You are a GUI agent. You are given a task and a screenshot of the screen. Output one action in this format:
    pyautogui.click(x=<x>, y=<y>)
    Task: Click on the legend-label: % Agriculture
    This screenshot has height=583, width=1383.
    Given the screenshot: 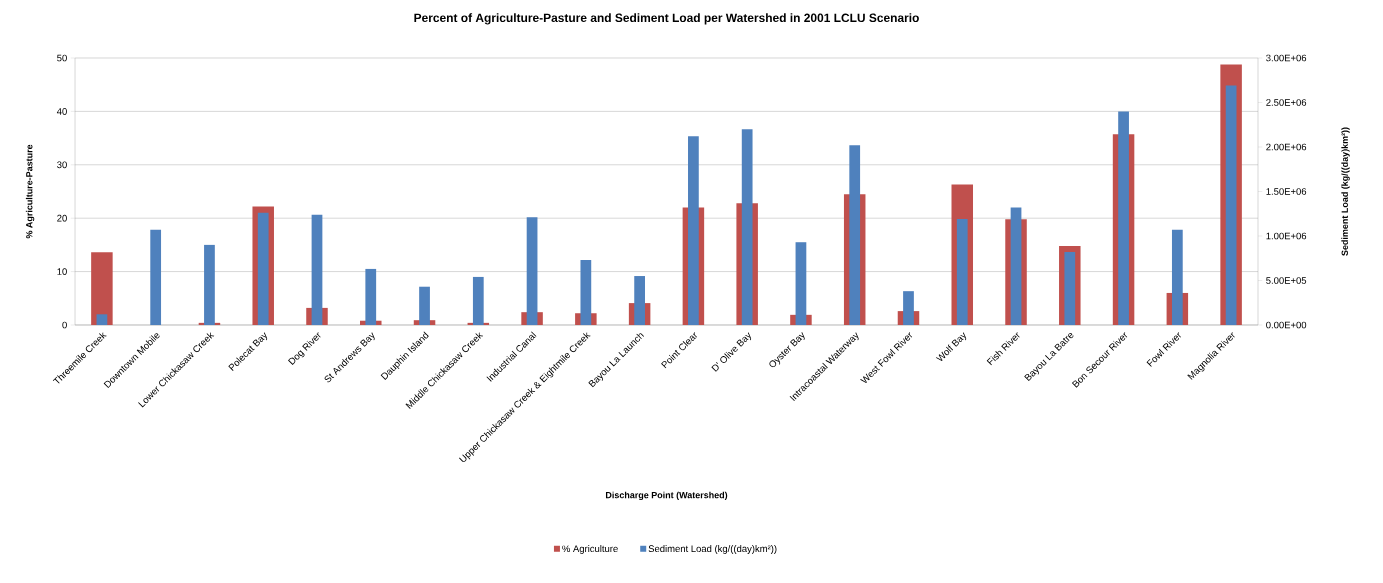 What is the action you would take?
    pyautogui.click(x=590, y=549)
    